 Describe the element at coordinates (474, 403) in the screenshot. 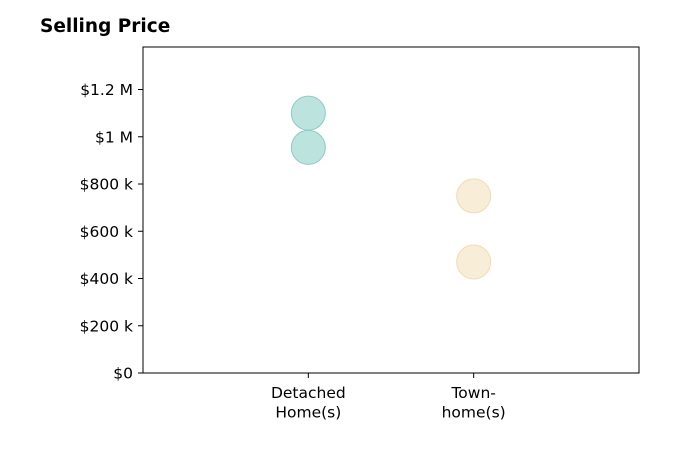

I see `x-tick-label: Town-home(s)` at that location.